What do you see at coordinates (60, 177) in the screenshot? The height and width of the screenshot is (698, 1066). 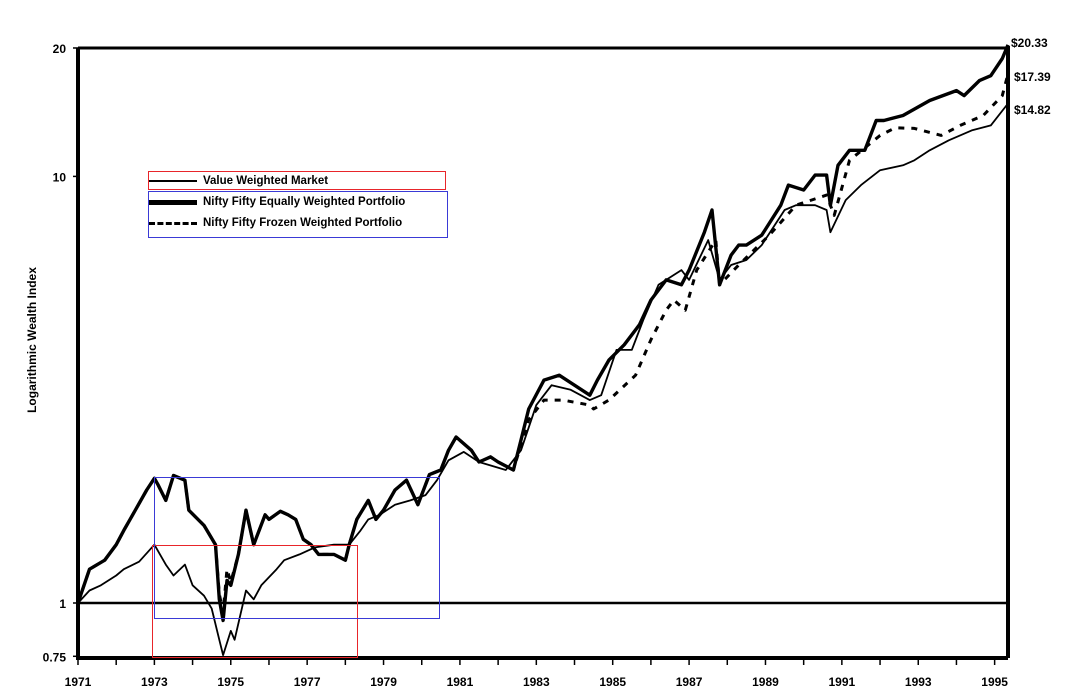 I see `y-tick-label: 10` at bounding box center [60, 177].